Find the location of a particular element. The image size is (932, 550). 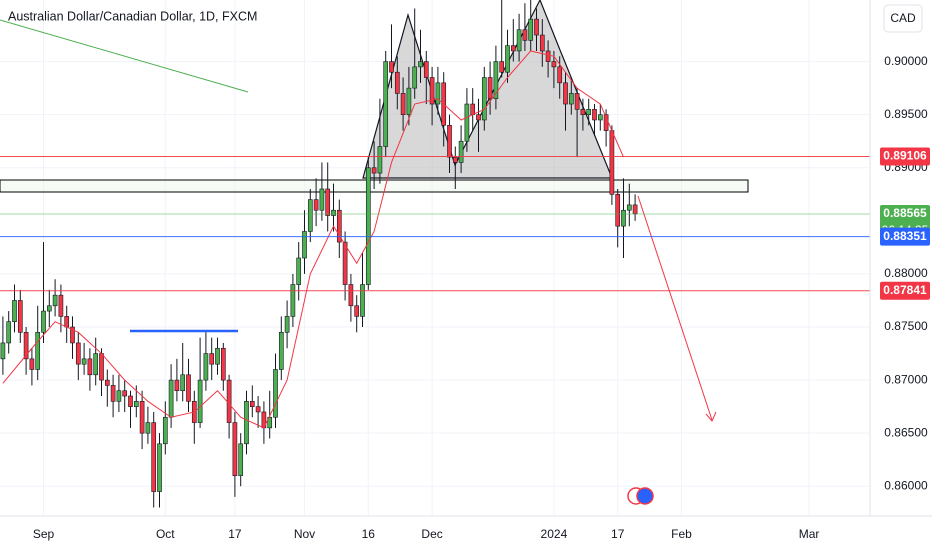

price-label: 0.87841 is located at coordinates (905, 290).